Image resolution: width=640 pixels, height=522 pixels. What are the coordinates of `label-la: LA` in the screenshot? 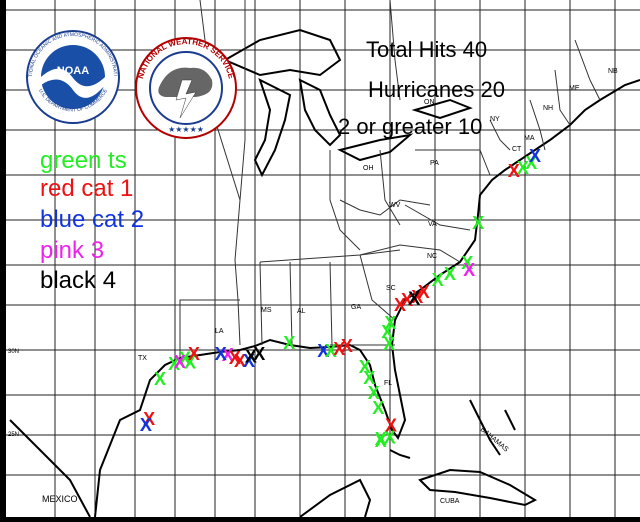 It's located at (219, 331).